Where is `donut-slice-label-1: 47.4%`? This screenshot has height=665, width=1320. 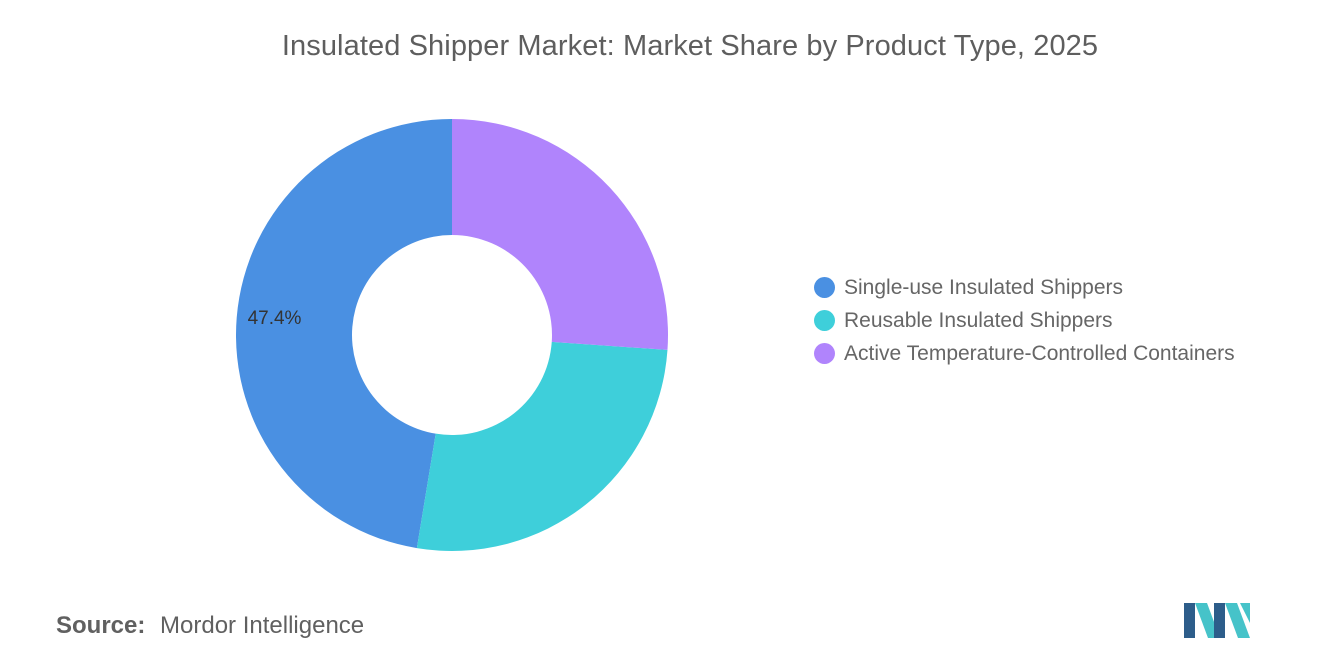 donut-slice-label-1: 47.4% is located at coordinates (275, 318).